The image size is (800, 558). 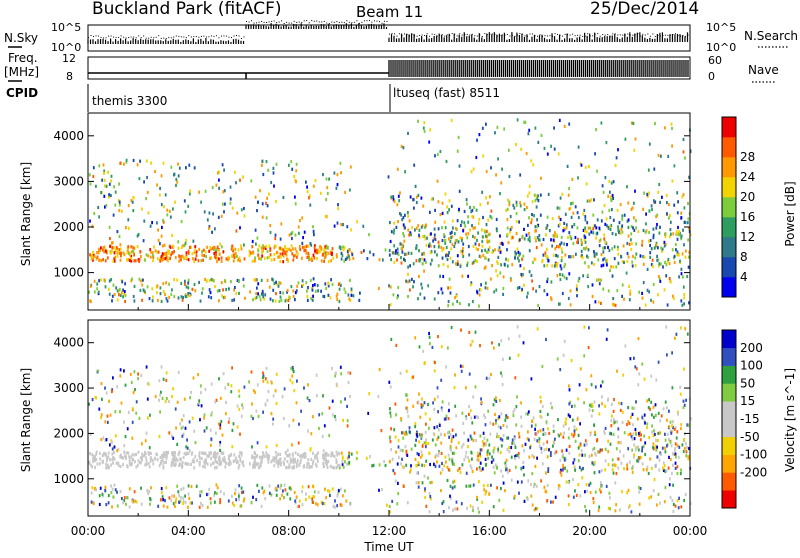 What do you see at coordinates (715, 60) in the screenshot?
I see `nave-tick-high: 60` at bounding box center [715, 60].